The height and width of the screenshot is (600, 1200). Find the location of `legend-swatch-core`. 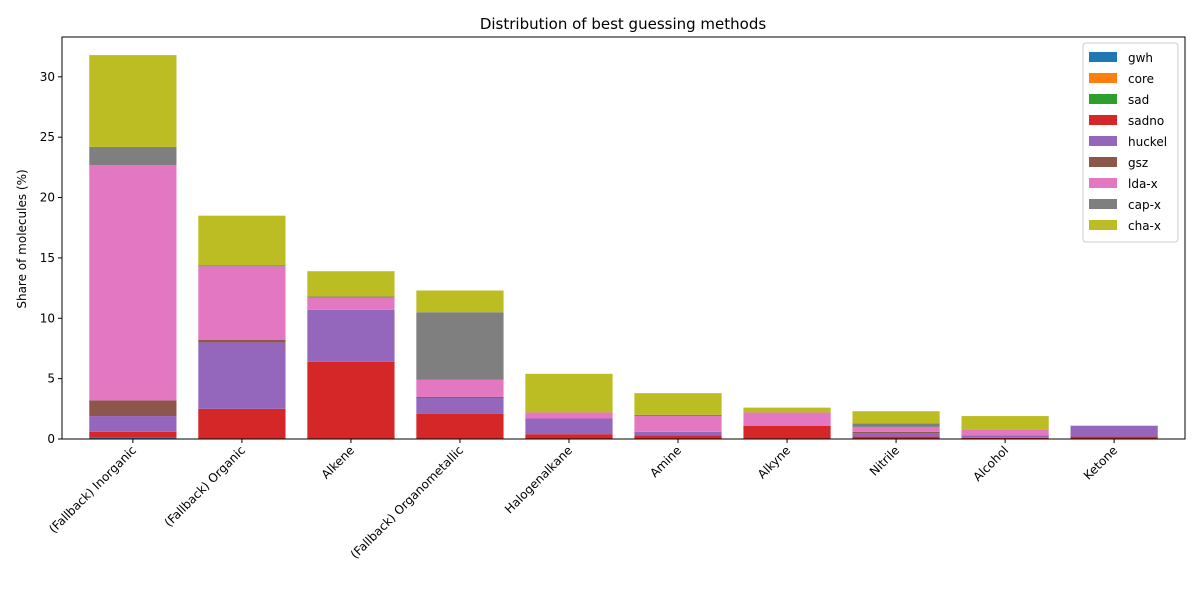

legend-swatch-core is located at coordinates (1103, 78).